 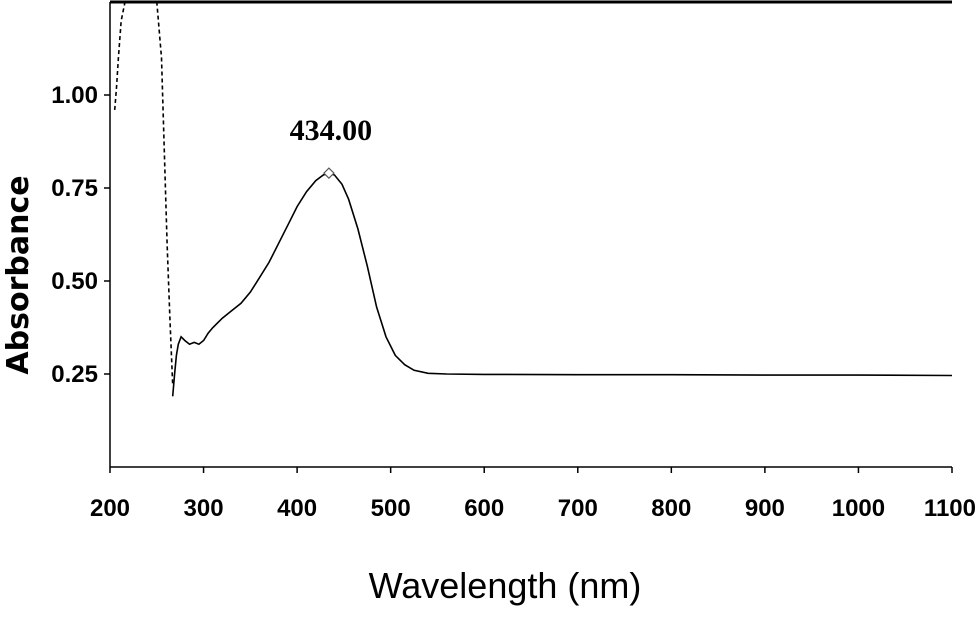 I want to click on x-tick-label: 700, so click(x=578, y=508).